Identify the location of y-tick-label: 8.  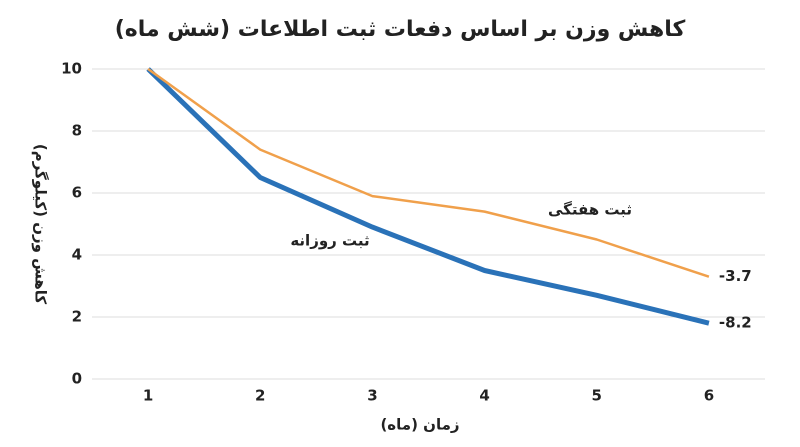
(77, 131).